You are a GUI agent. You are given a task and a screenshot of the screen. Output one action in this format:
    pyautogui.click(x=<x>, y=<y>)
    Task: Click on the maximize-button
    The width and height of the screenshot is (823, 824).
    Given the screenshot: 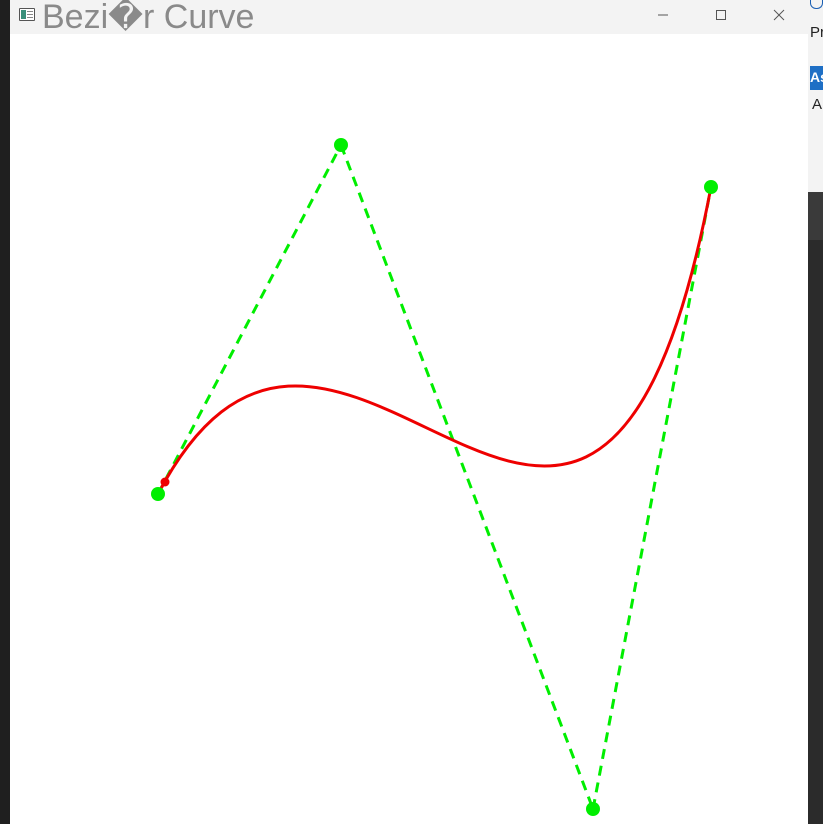 What is the action you would take?
    pyautogui.click(x=721, y=15)
    